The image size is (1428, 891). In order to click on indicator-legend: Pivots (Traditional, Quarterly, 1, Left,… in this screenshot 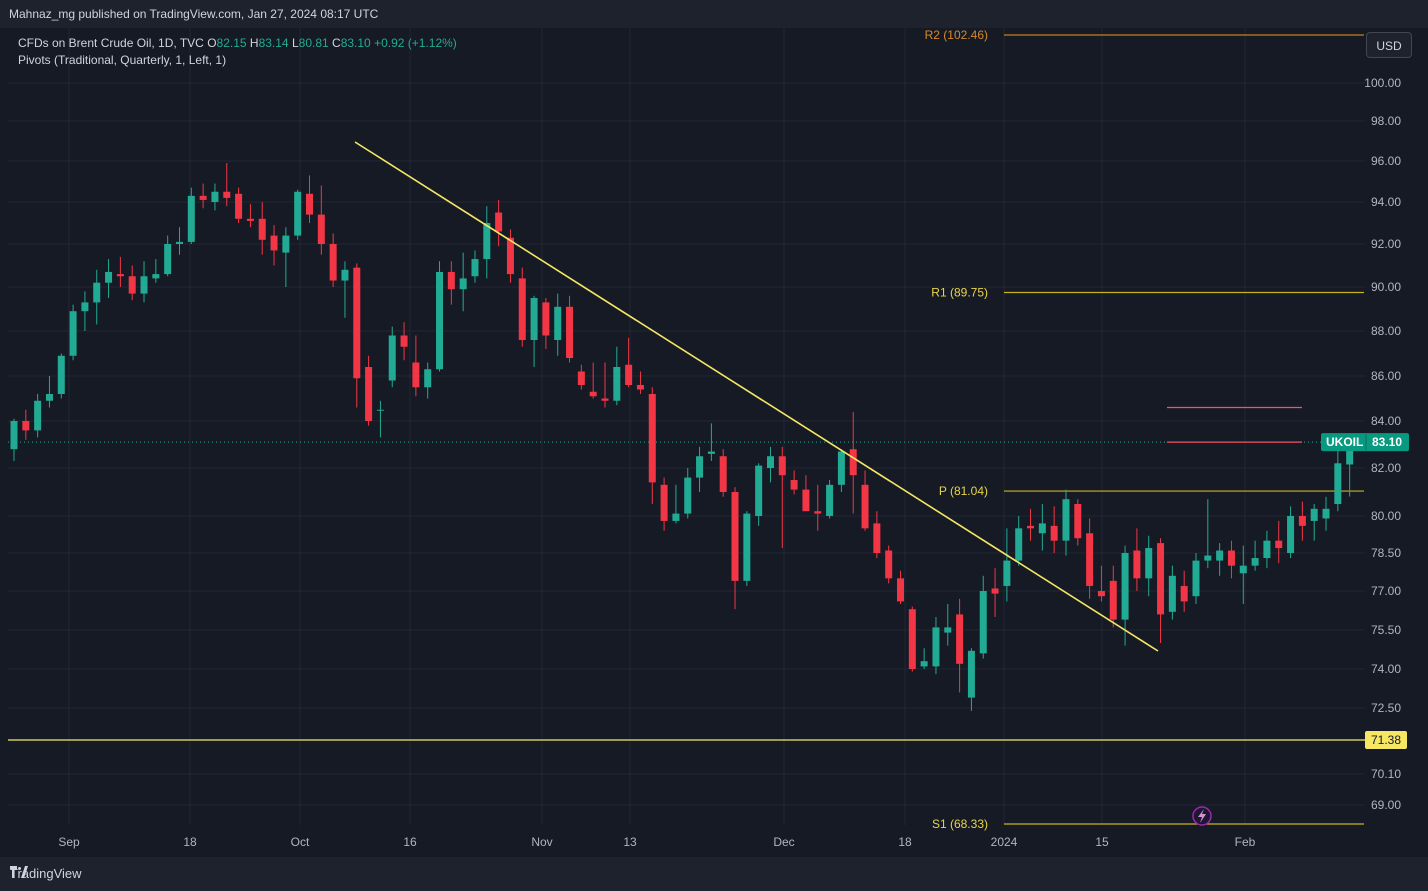, I will do `click(122, 60)`.